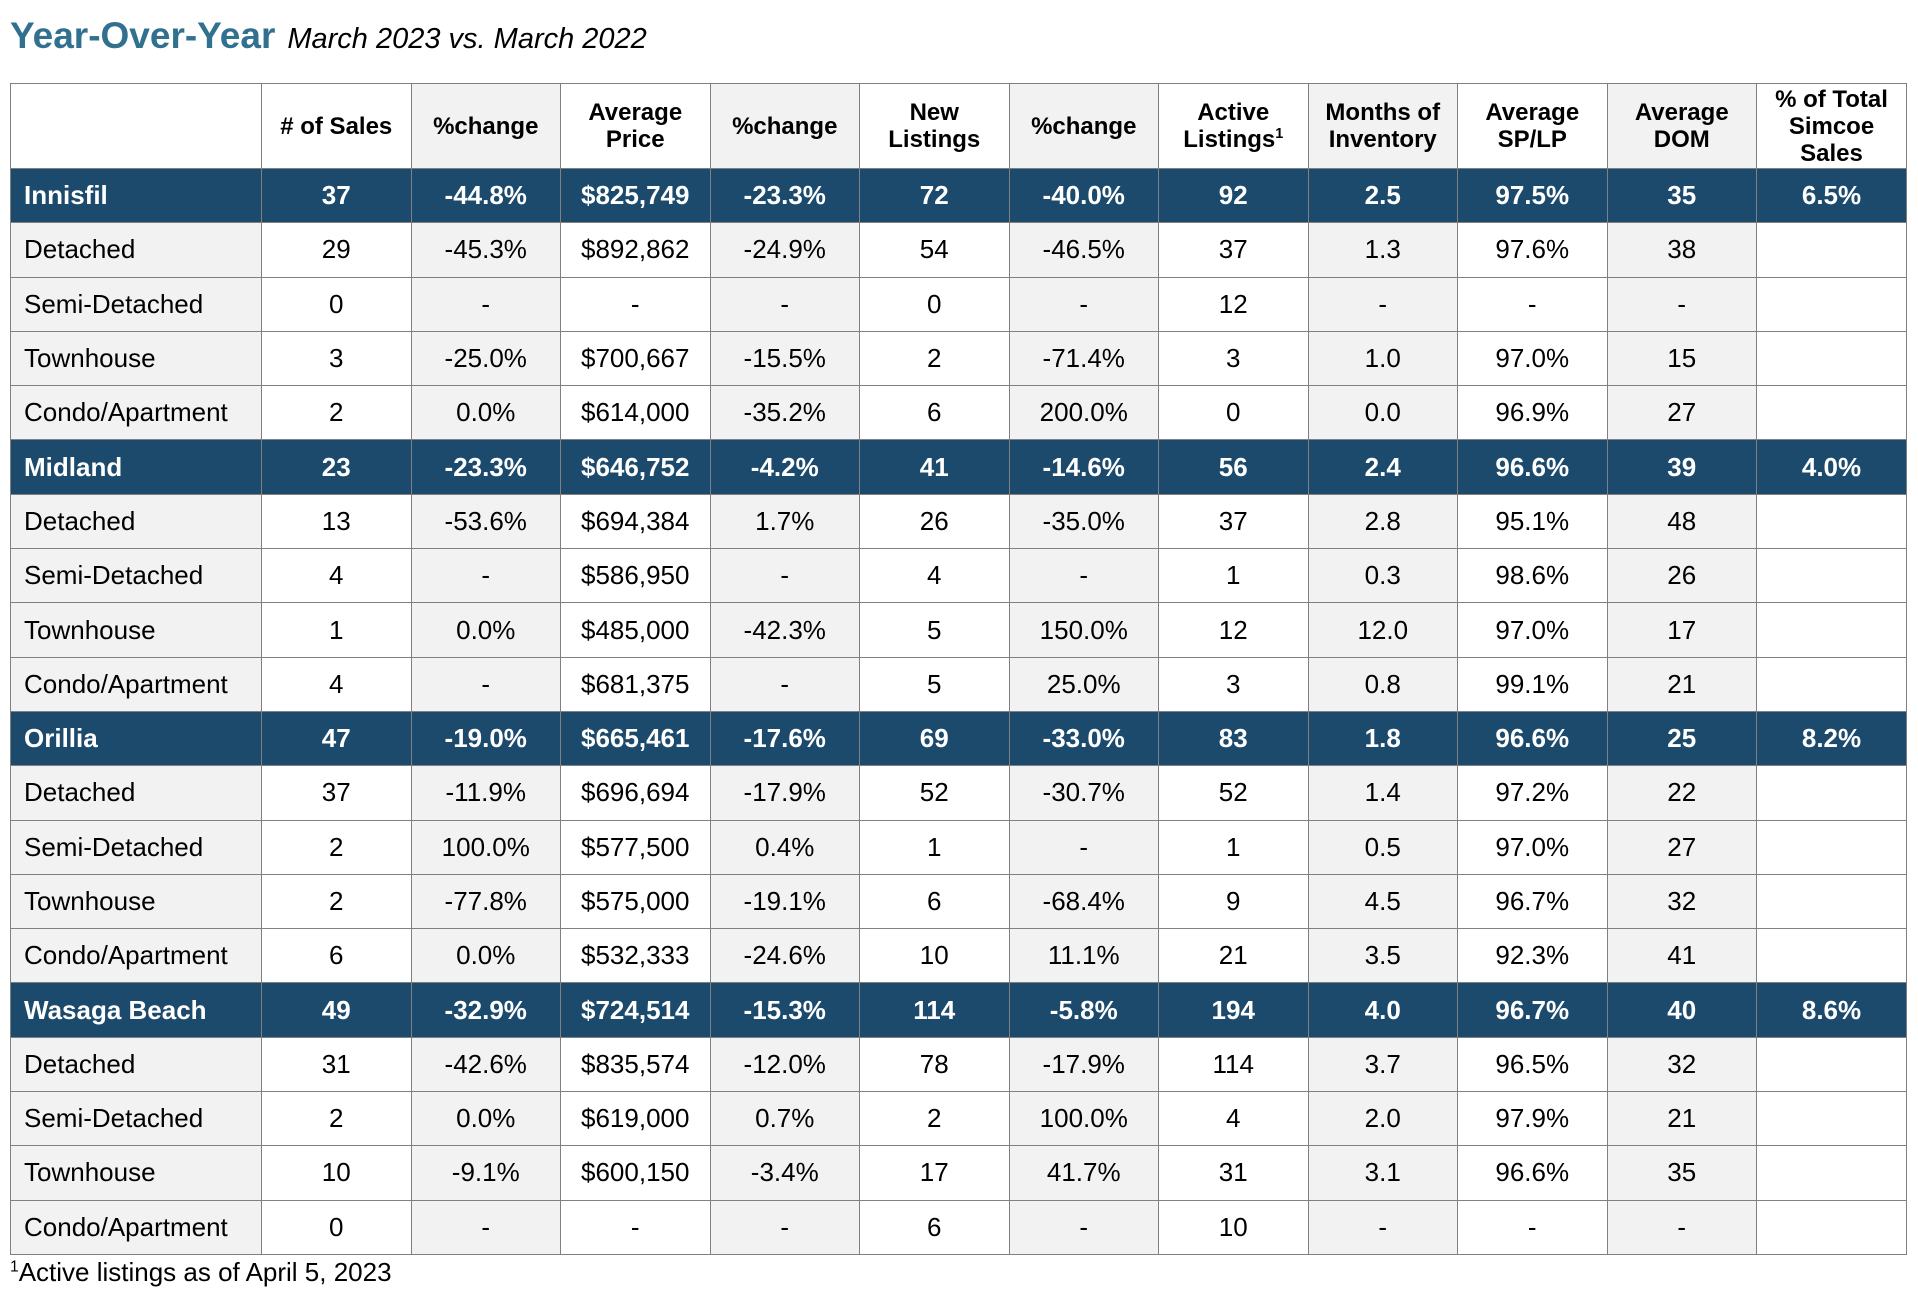 This screenshot has width=1918, height=1296. I want to click on cell-avg-price-change: 0.4%, so click(784, 847).